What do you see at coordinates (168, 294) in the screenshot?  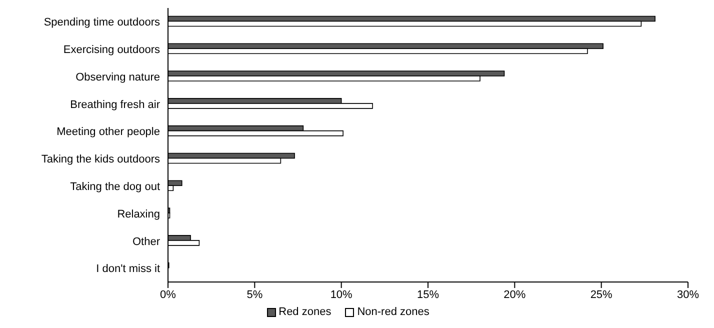 I see `x-tick-label: 0%` at bounding box center [168, 294].